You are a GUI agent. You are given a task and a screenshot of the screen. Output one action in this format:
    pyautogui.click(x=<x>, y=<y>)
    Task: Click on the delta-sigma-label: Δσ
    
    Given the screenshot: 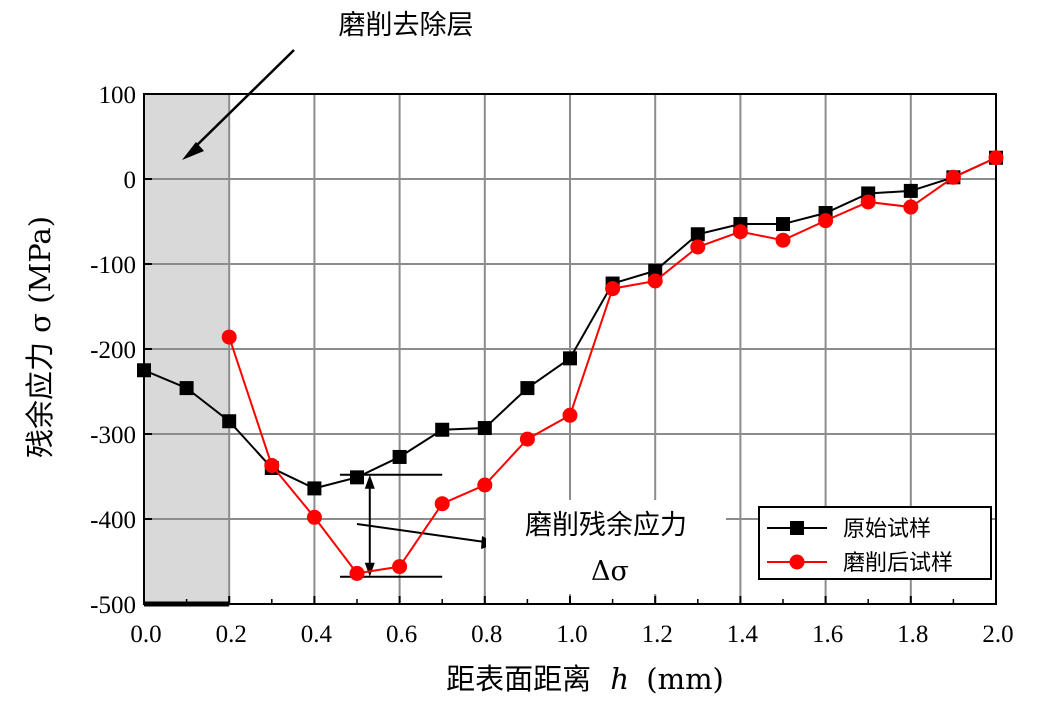 What is the action you would take?
    pyautogui.click(x=610, y=571)
    